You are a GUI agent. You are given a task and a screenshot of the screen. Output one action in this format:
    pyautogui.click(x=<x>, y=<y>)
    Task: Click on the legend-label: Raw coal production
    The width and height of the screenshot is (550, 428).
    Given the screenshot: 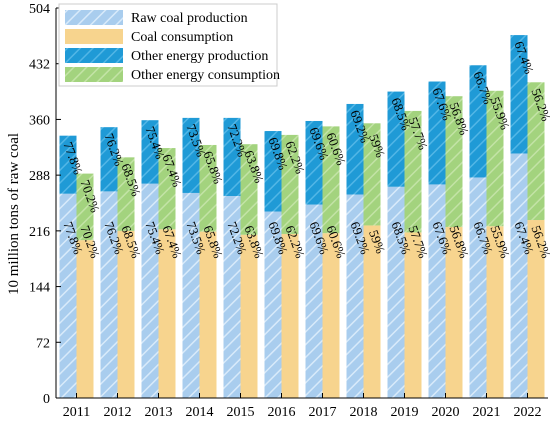 What is the action you would take?
    pyautogui.click(x=189, y=18)
    